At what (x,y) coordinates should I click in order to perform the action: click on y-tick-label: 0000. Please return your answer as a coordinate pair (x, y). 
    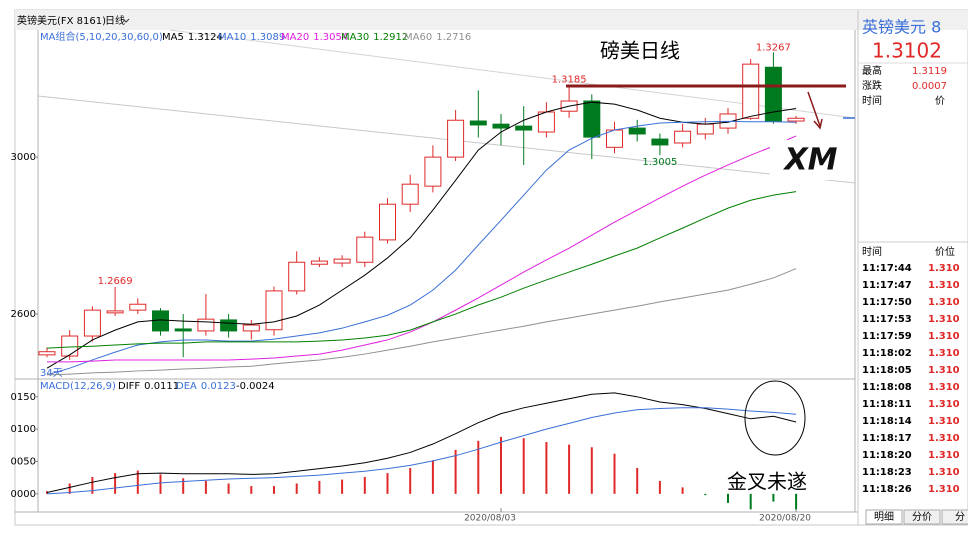
    Looking at the image, I should click on (23, 494).